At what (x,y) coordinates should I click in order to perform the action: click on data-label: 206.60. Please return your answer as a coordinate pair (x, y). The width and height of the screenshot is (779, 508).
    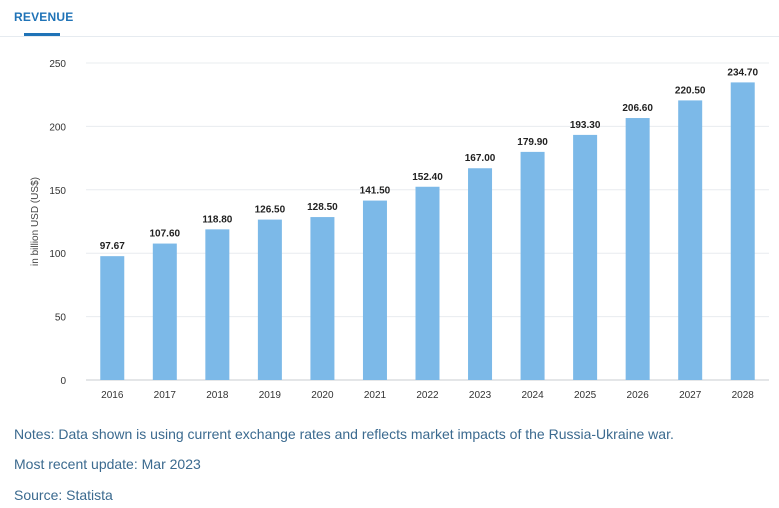
    Looking at the image, I should click on (637, 108).